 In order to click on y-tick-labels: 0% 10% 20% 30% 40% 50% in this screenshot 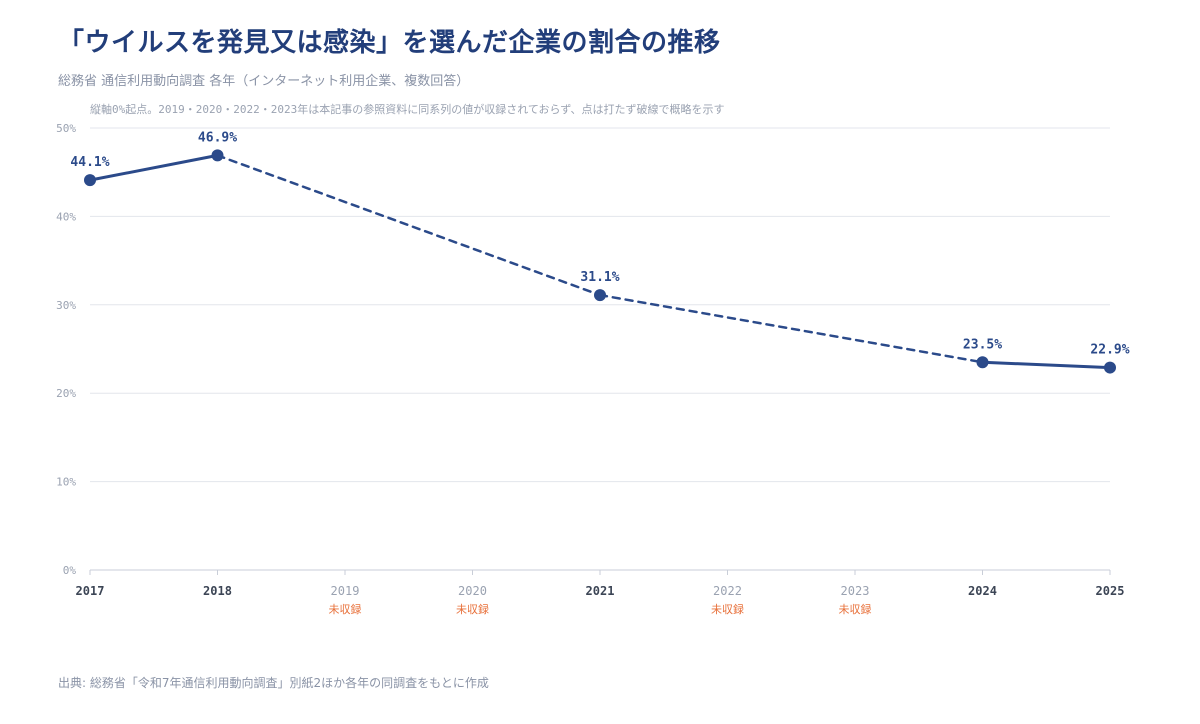, I will do `click(66, 349)`.